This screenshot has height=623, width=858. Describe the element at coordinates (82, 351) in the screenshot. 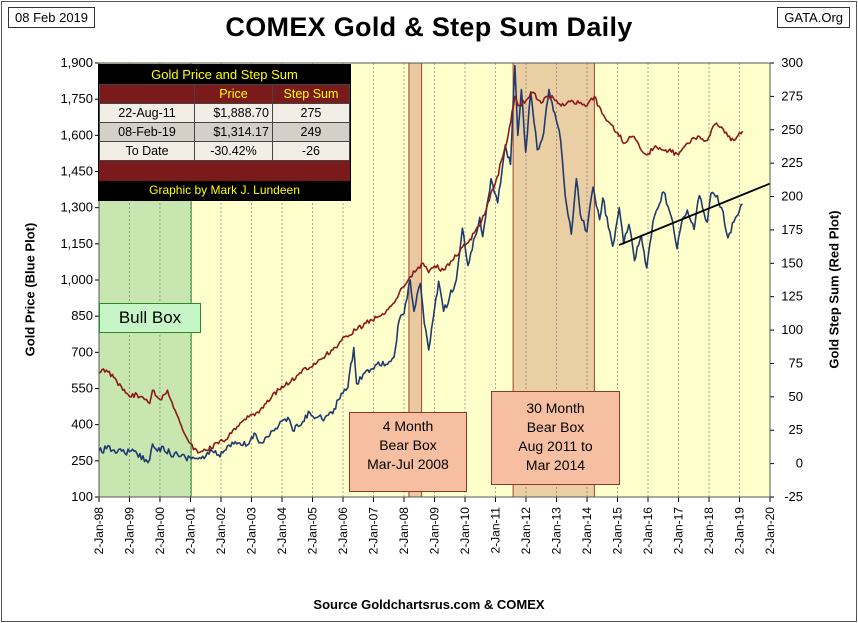

I see `y-left-tick-label: 700` at that location.